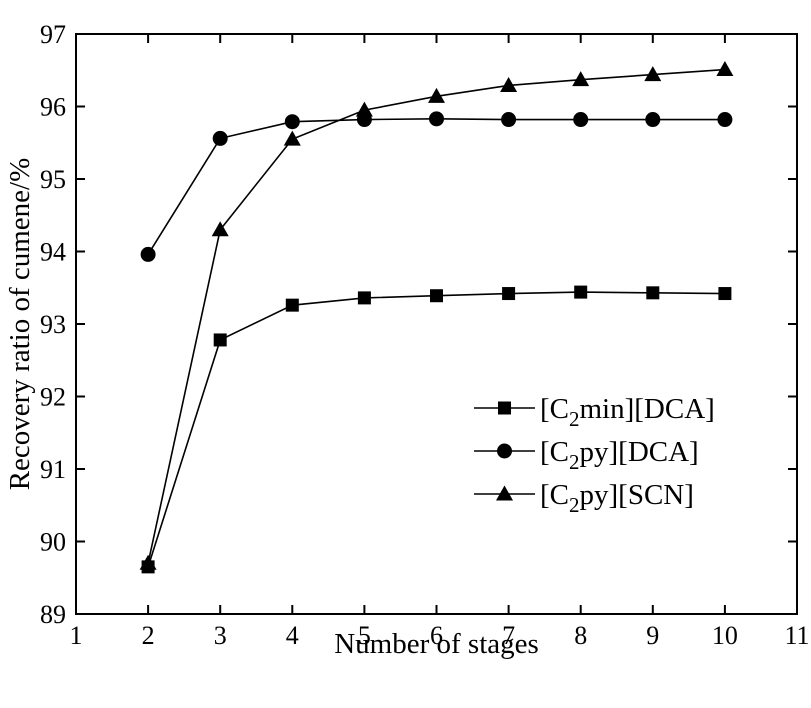 The image size is (811, 708). Describe the element at coordinates (20, 324) in the screenshot. I see `y-axis-label: Recovery ratio of cumene/%` at that location.